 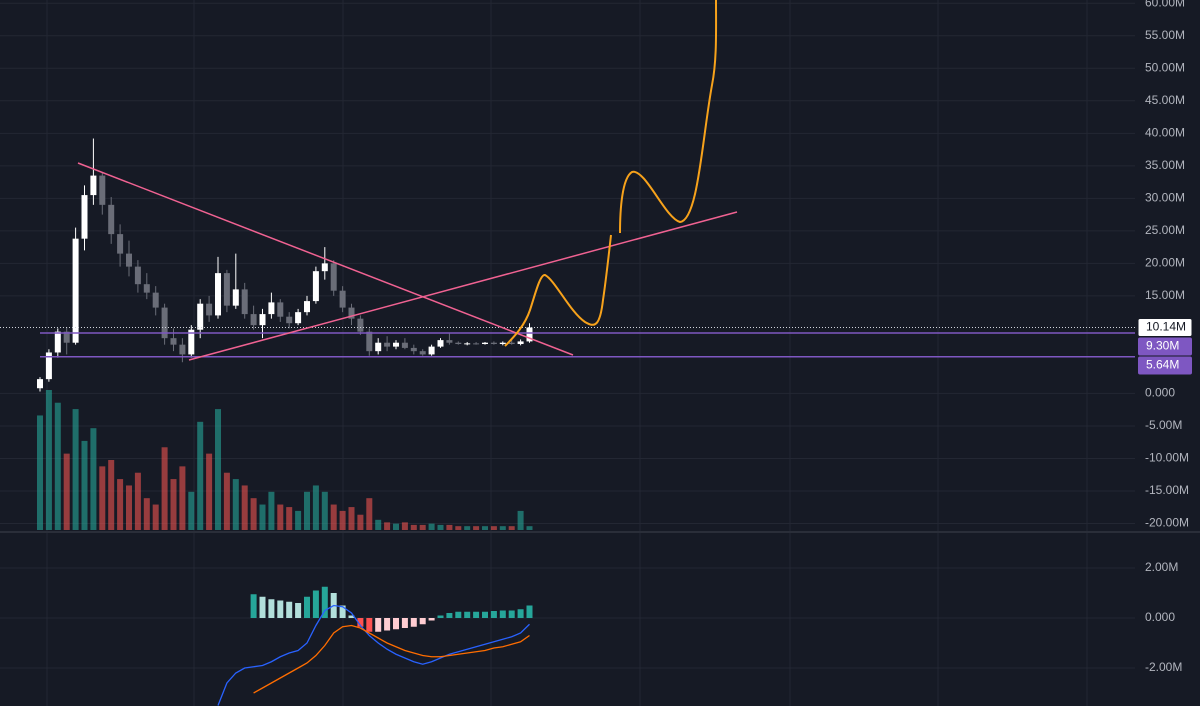 What do you see at coordinates (1167, 523) in the screenshot?
I see `y-tick-label: -20.00M` at bounding box center [1167, 523].